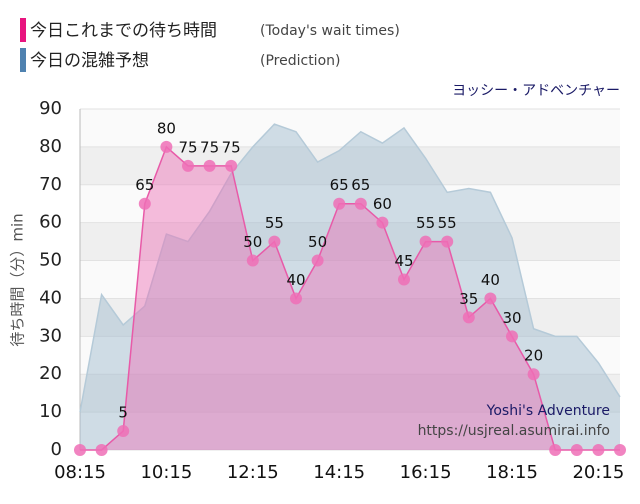 This screenshot has width=640, height=504. Describe the element at coordinates (50, 335) in the screenshot. I see `y-tick-label: 30` at that location.